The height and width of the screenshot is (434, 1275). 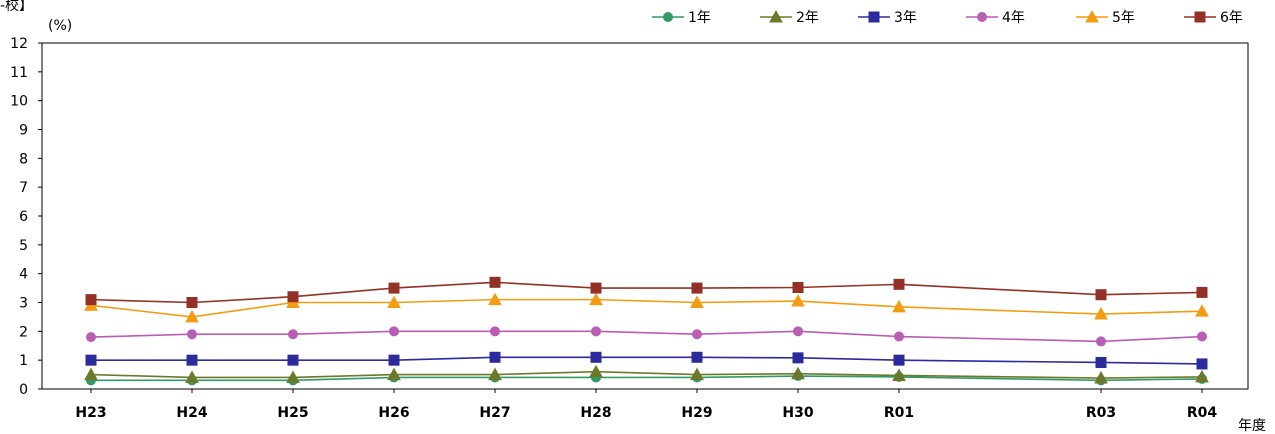 What do you see at coordinates (995, 18) in the screenshot?
I see `legend-item: 4年` at bounding box center [995, 18].